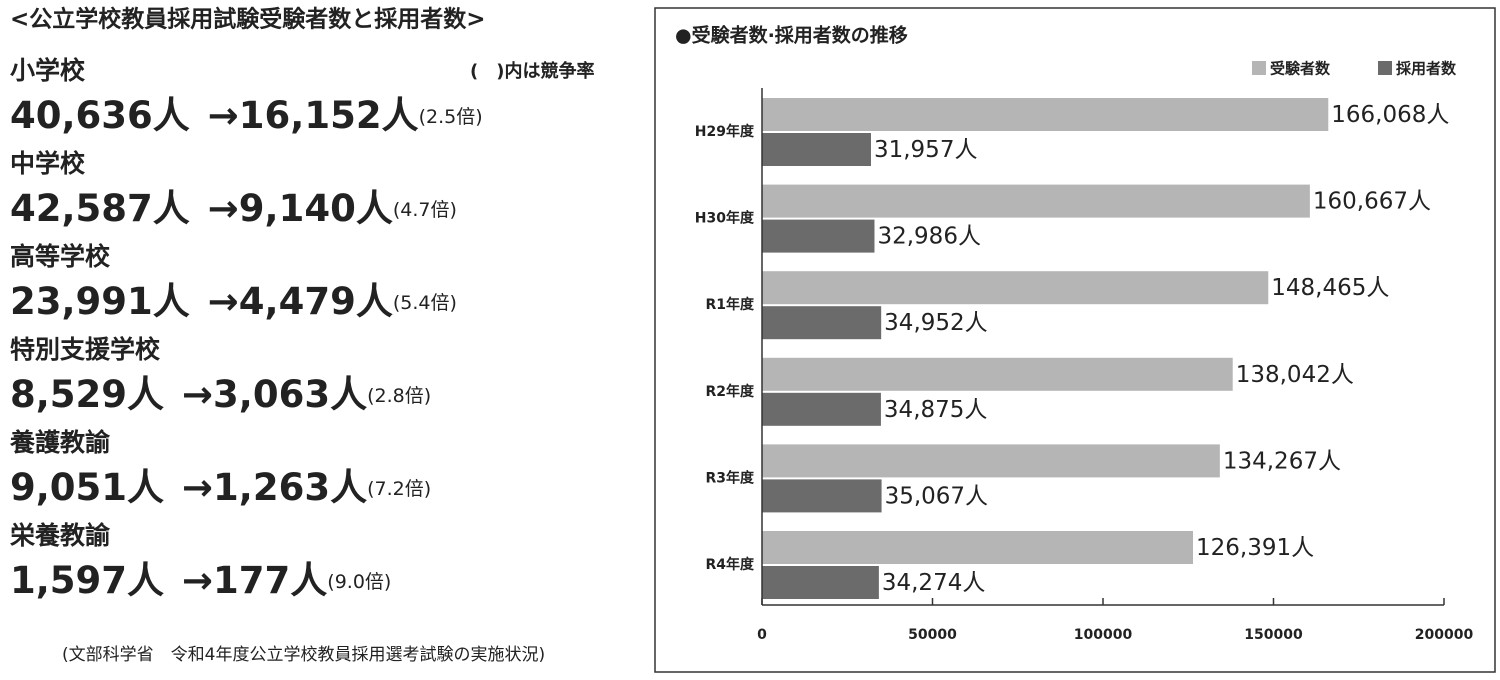  What do you see at coordinates (1300, 69) in the screenshot?
I see `legend-label: 受験者数` at bounding box center [1300, 69].